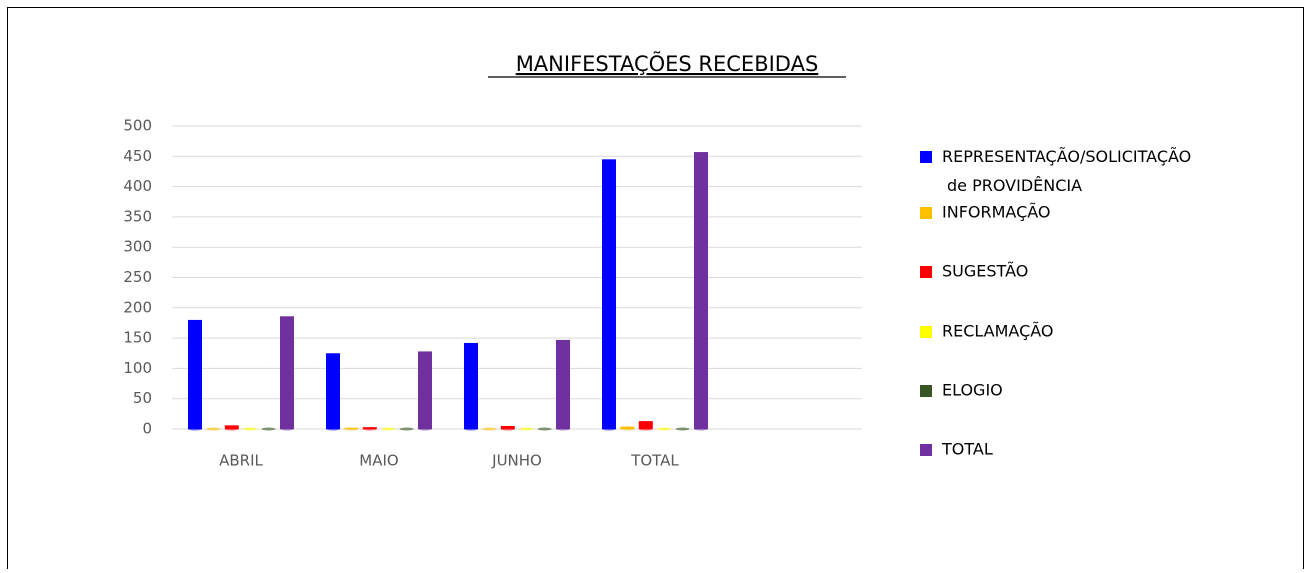  I want to click on chart-title: MANIFESTAÇÕES RECEBIDAS, so click(667, 63).